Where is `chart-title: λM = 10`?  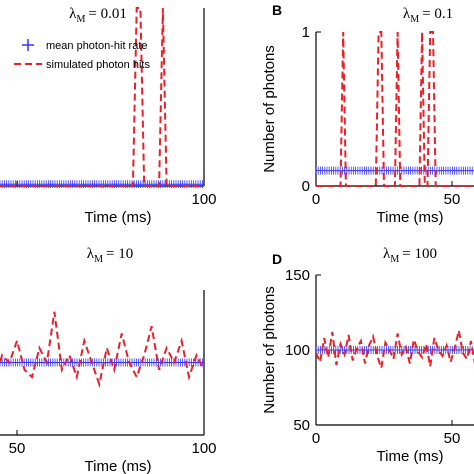
chart-title: λM = 10 is located at coordinates (110, 255).